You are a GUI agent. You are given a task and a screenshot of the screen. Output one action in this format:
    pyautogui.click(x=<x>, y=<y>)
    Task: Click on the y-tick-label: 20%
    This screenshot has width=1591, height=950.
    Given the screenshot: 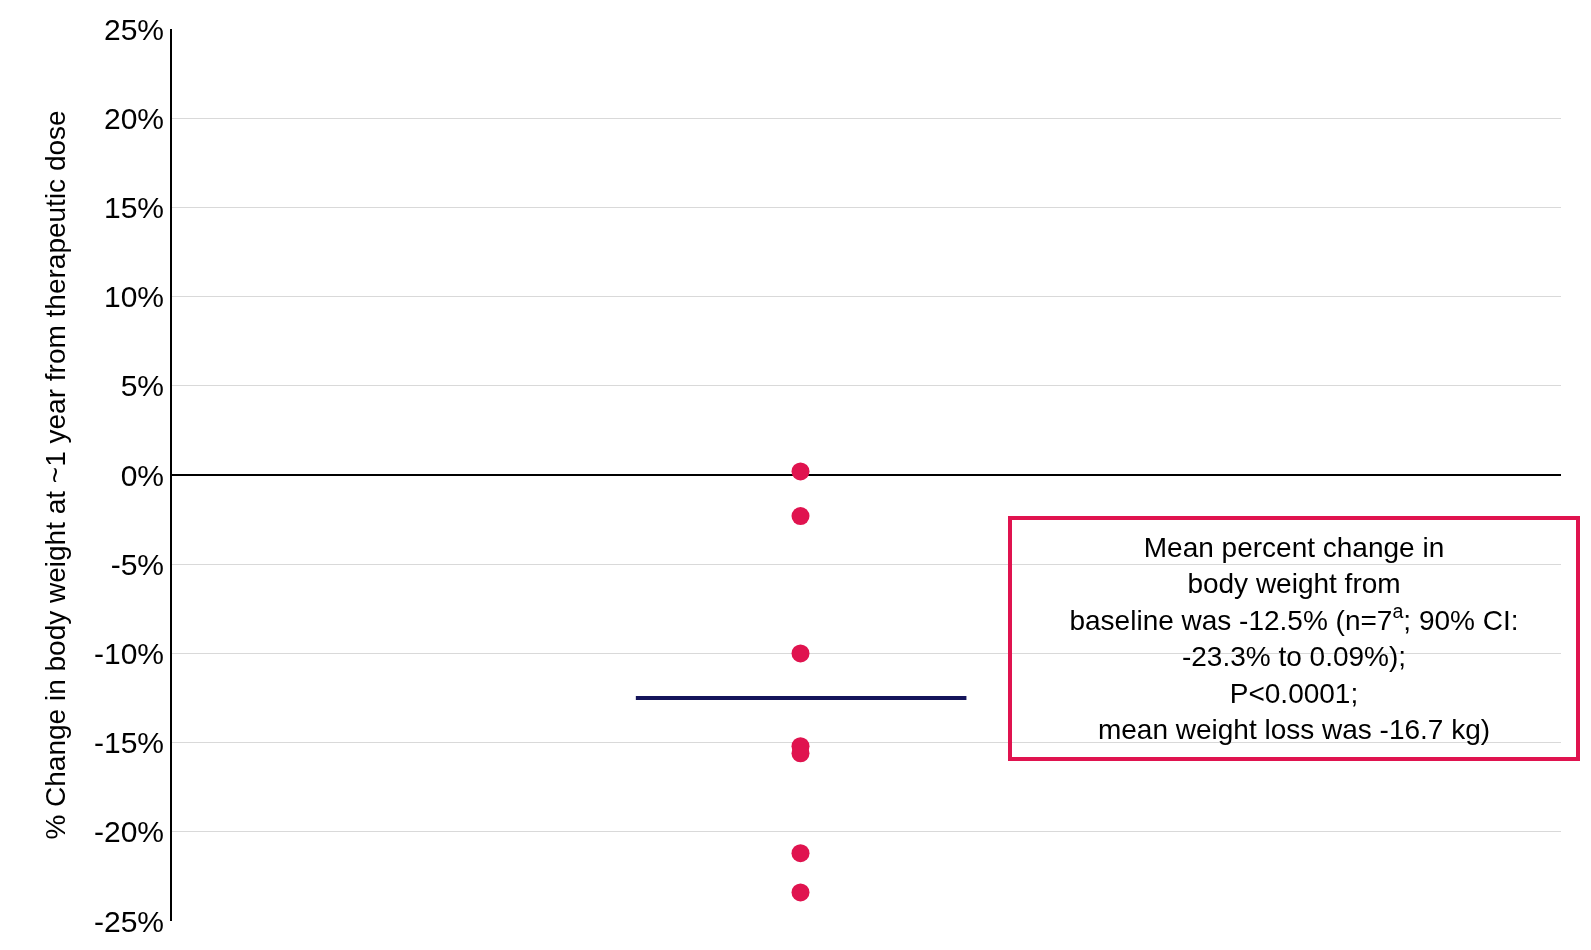 What is the action you would take?
    pyautogui.click(x=133, y=118)
    